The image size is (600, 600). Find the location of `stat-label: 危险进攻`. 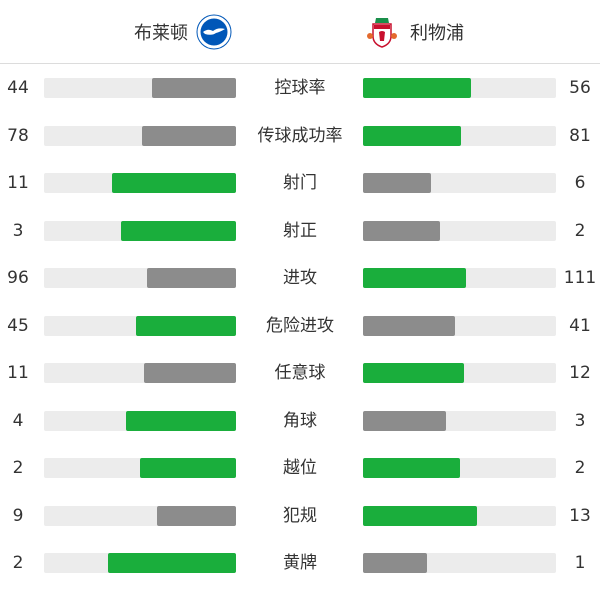

stat-label: 危险进攻 is located at coordinates (300, 325).